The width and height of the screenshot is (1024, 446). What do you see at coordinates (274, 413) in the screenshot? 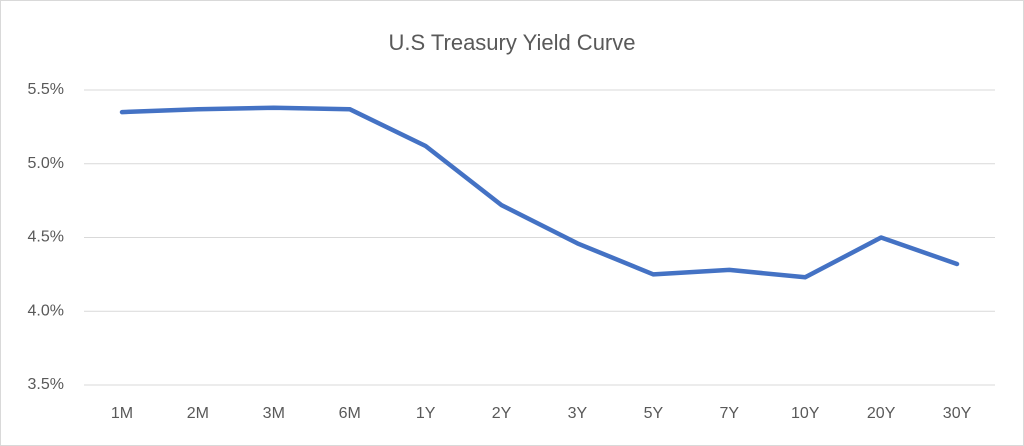
I see `x-tick-label: 3M` at bounding box center [274, 413].